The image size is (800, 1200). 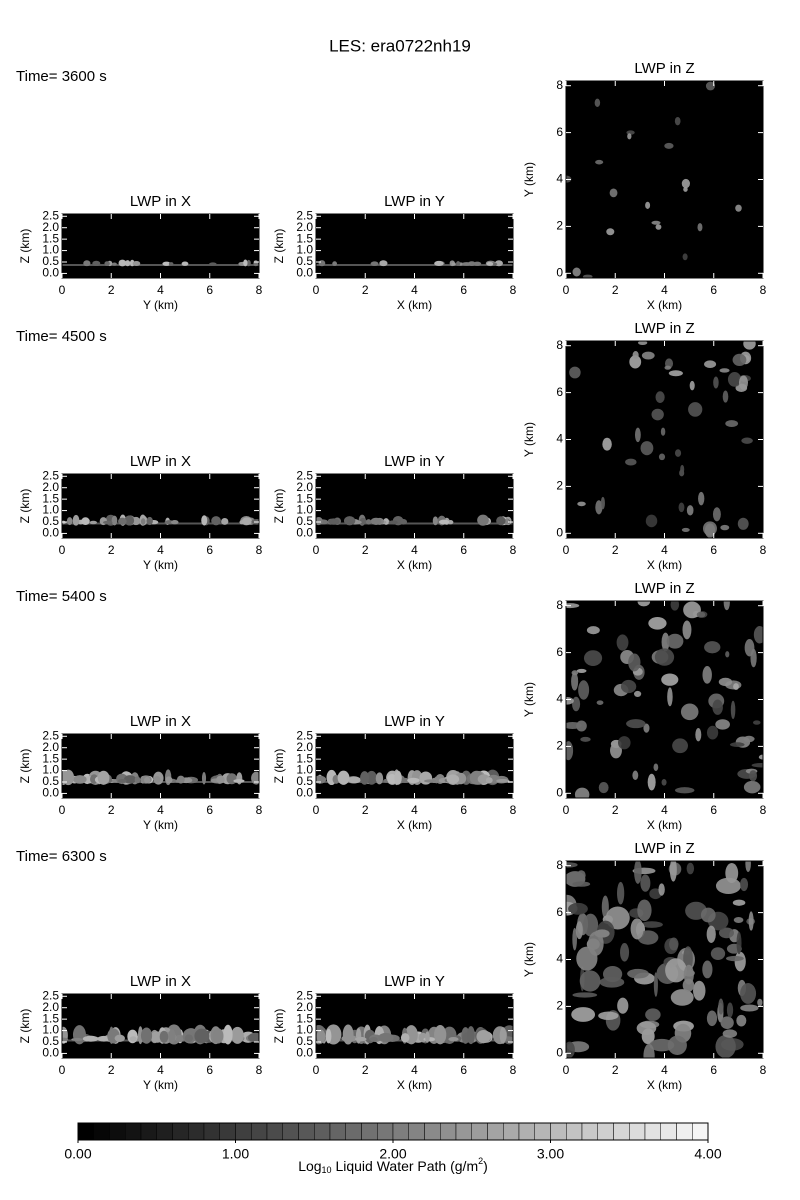 What do you see at coordinates (414, 766) in the screenshot?
I see `image-area` at bounding box center [414, 766].